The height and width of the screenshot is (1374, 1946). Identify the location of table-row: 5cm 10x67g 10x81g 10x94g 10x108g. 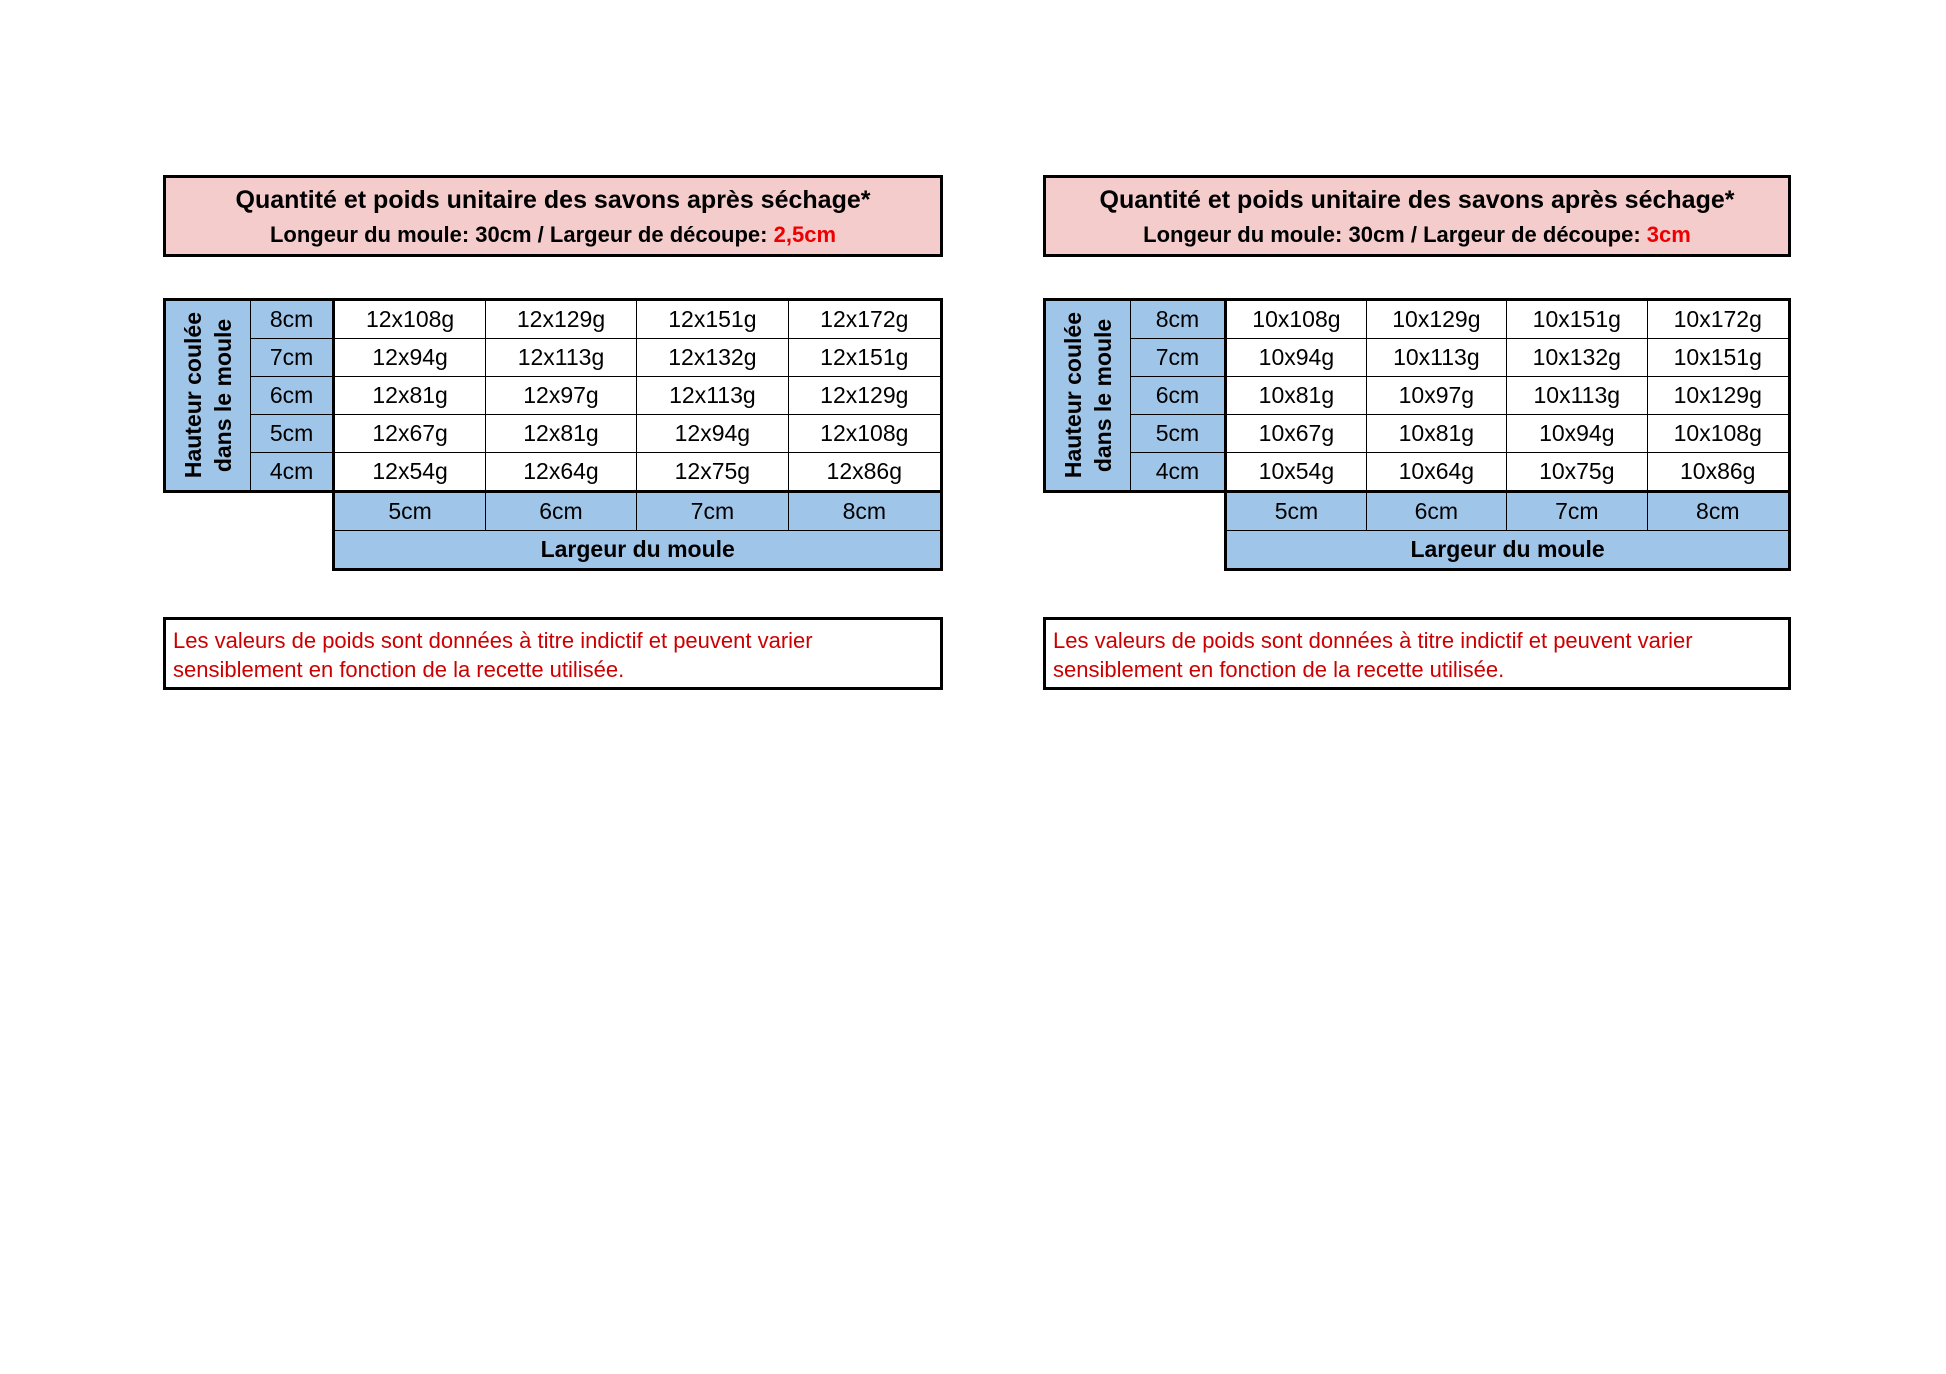
(1418, 433).